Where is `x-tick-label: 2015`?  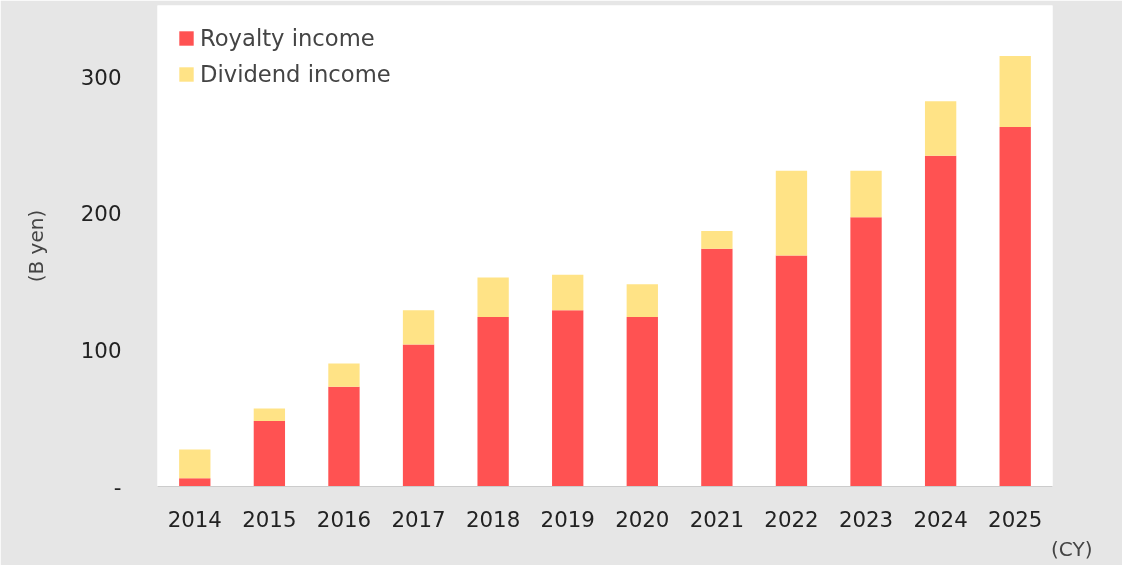 x-tick-label: 2015 is located at coordinates (269, 519).